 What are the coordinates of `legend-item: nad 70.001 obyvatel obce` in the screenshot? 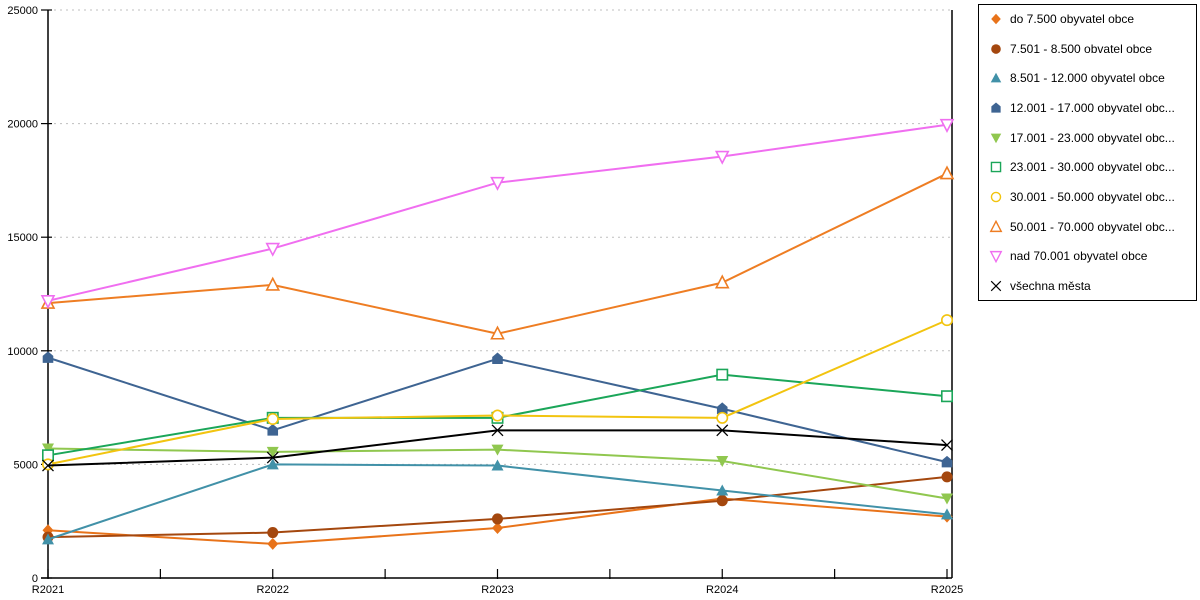 It's located at (1090, 256).